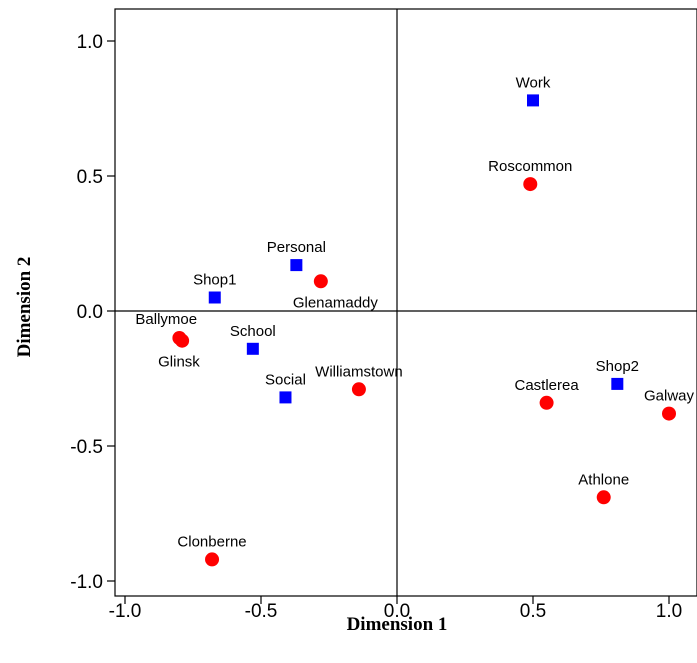 The width and height of the screenshot is (697, 663). I want to click on point-label: Galway, so click(669, 396).